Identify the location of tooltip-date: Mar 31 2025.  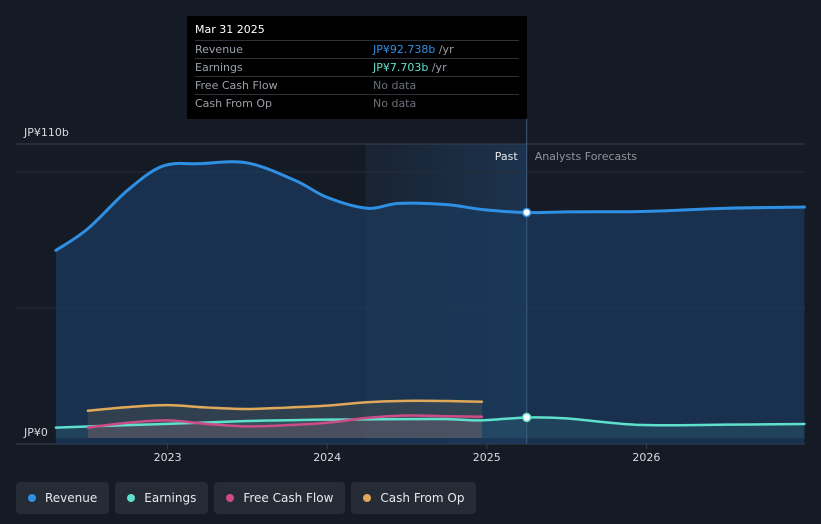
(230, 29).